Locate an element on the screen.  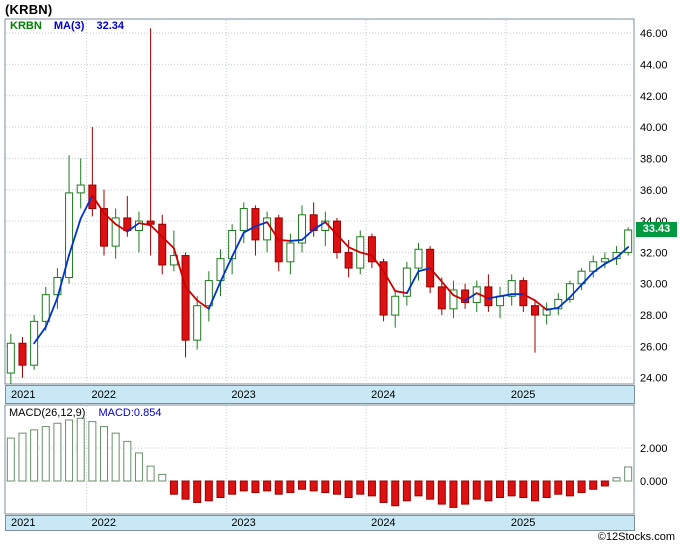
x-axis-band-macd: 2021 2022 2023 2024 2025 is located at coordinates (320, 523).